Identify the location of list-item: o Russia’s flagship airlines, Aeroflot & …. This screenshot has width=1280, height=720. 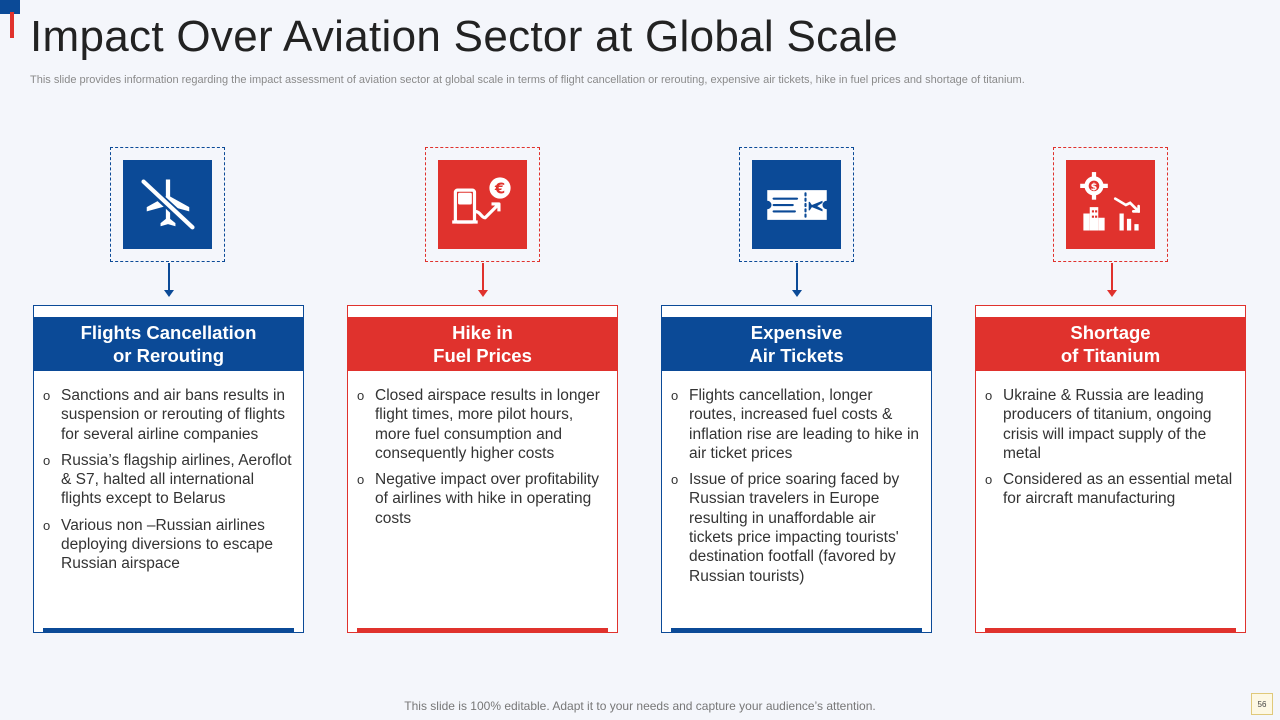
(167, 479).